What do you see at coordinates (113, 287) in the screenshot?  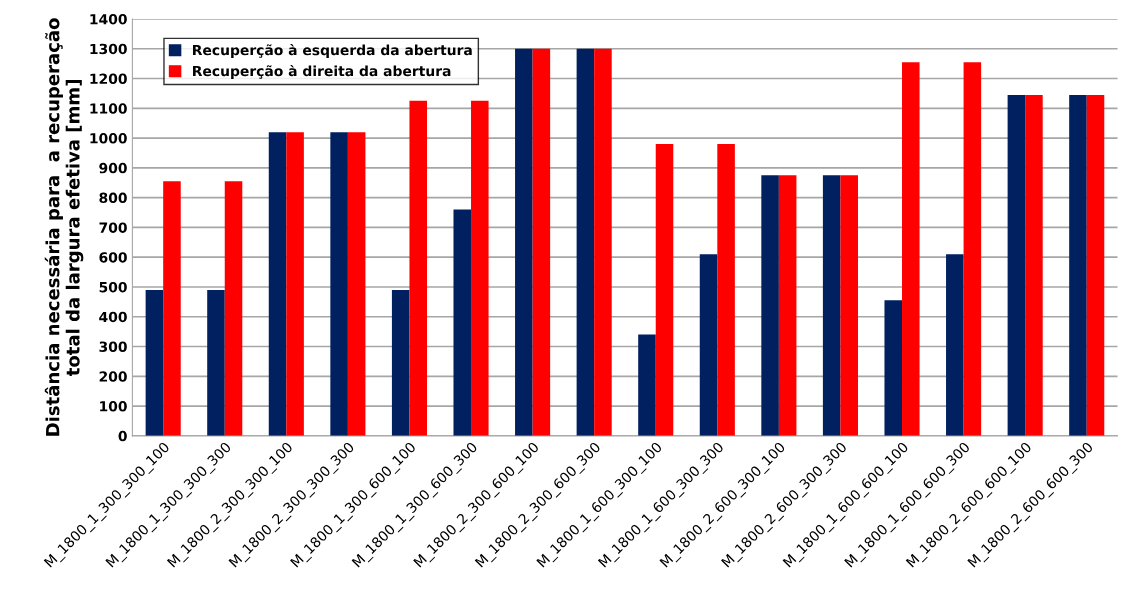 I see `y-tick-label: 500` at bounding box center [113, 287].